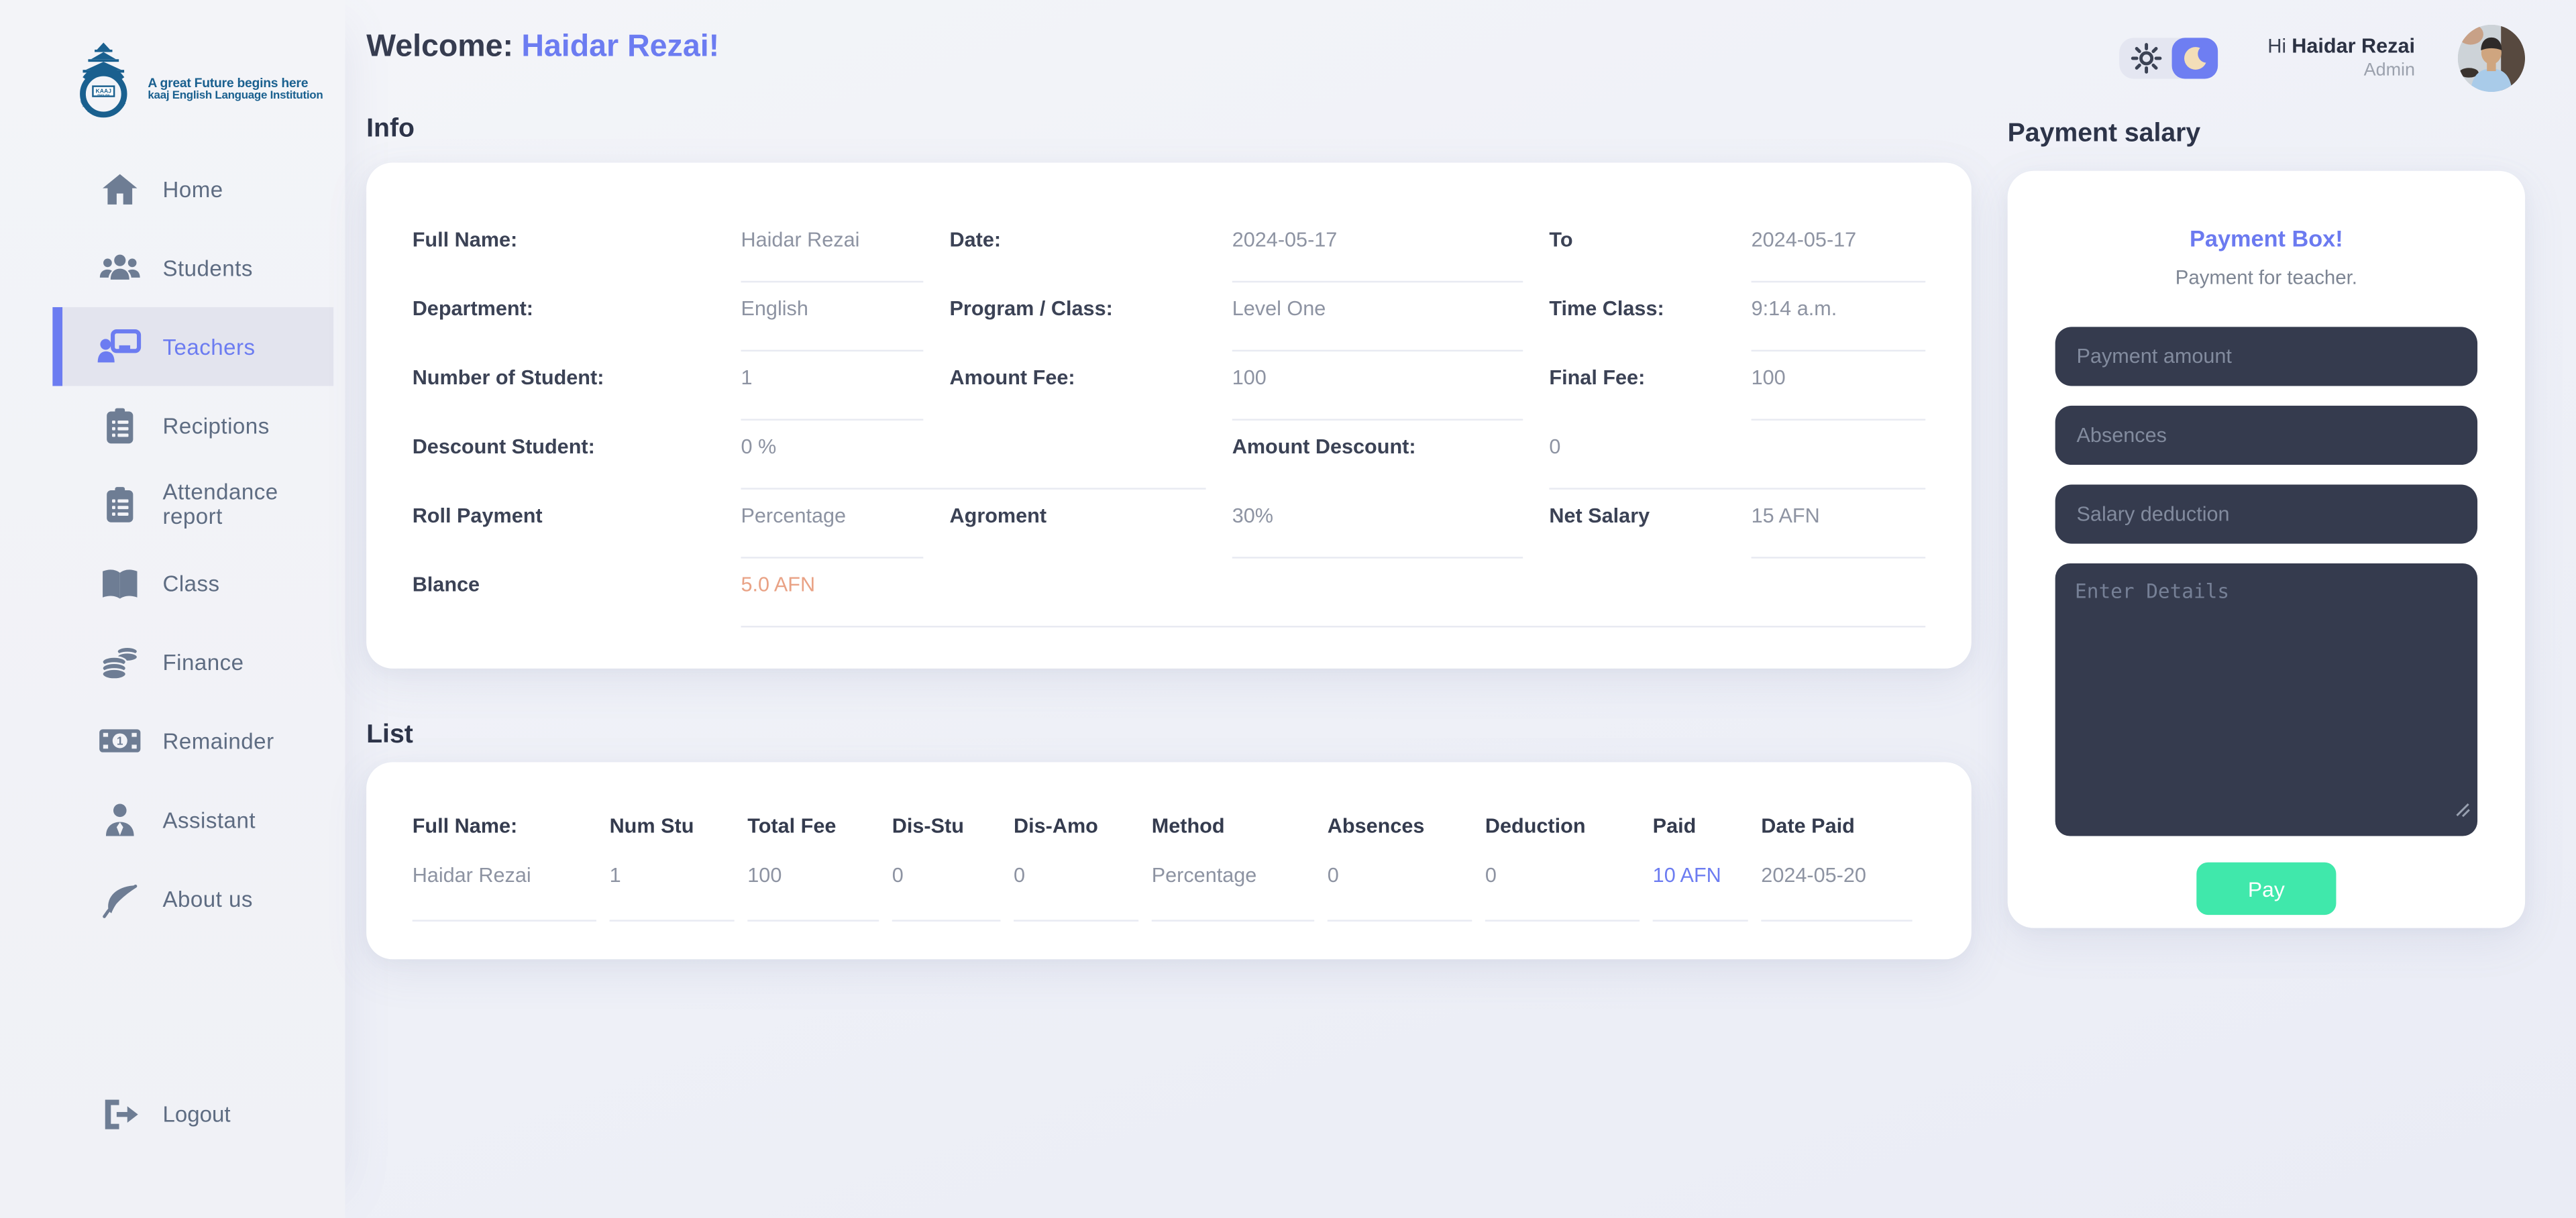 The height and width of the screenshot is (1218, 2576). What do you see at coordinates (2266, 278) in the screenshot?
I see `payment-box-subtitle: Payment for teacher.` at bounding box center [2266, 278].